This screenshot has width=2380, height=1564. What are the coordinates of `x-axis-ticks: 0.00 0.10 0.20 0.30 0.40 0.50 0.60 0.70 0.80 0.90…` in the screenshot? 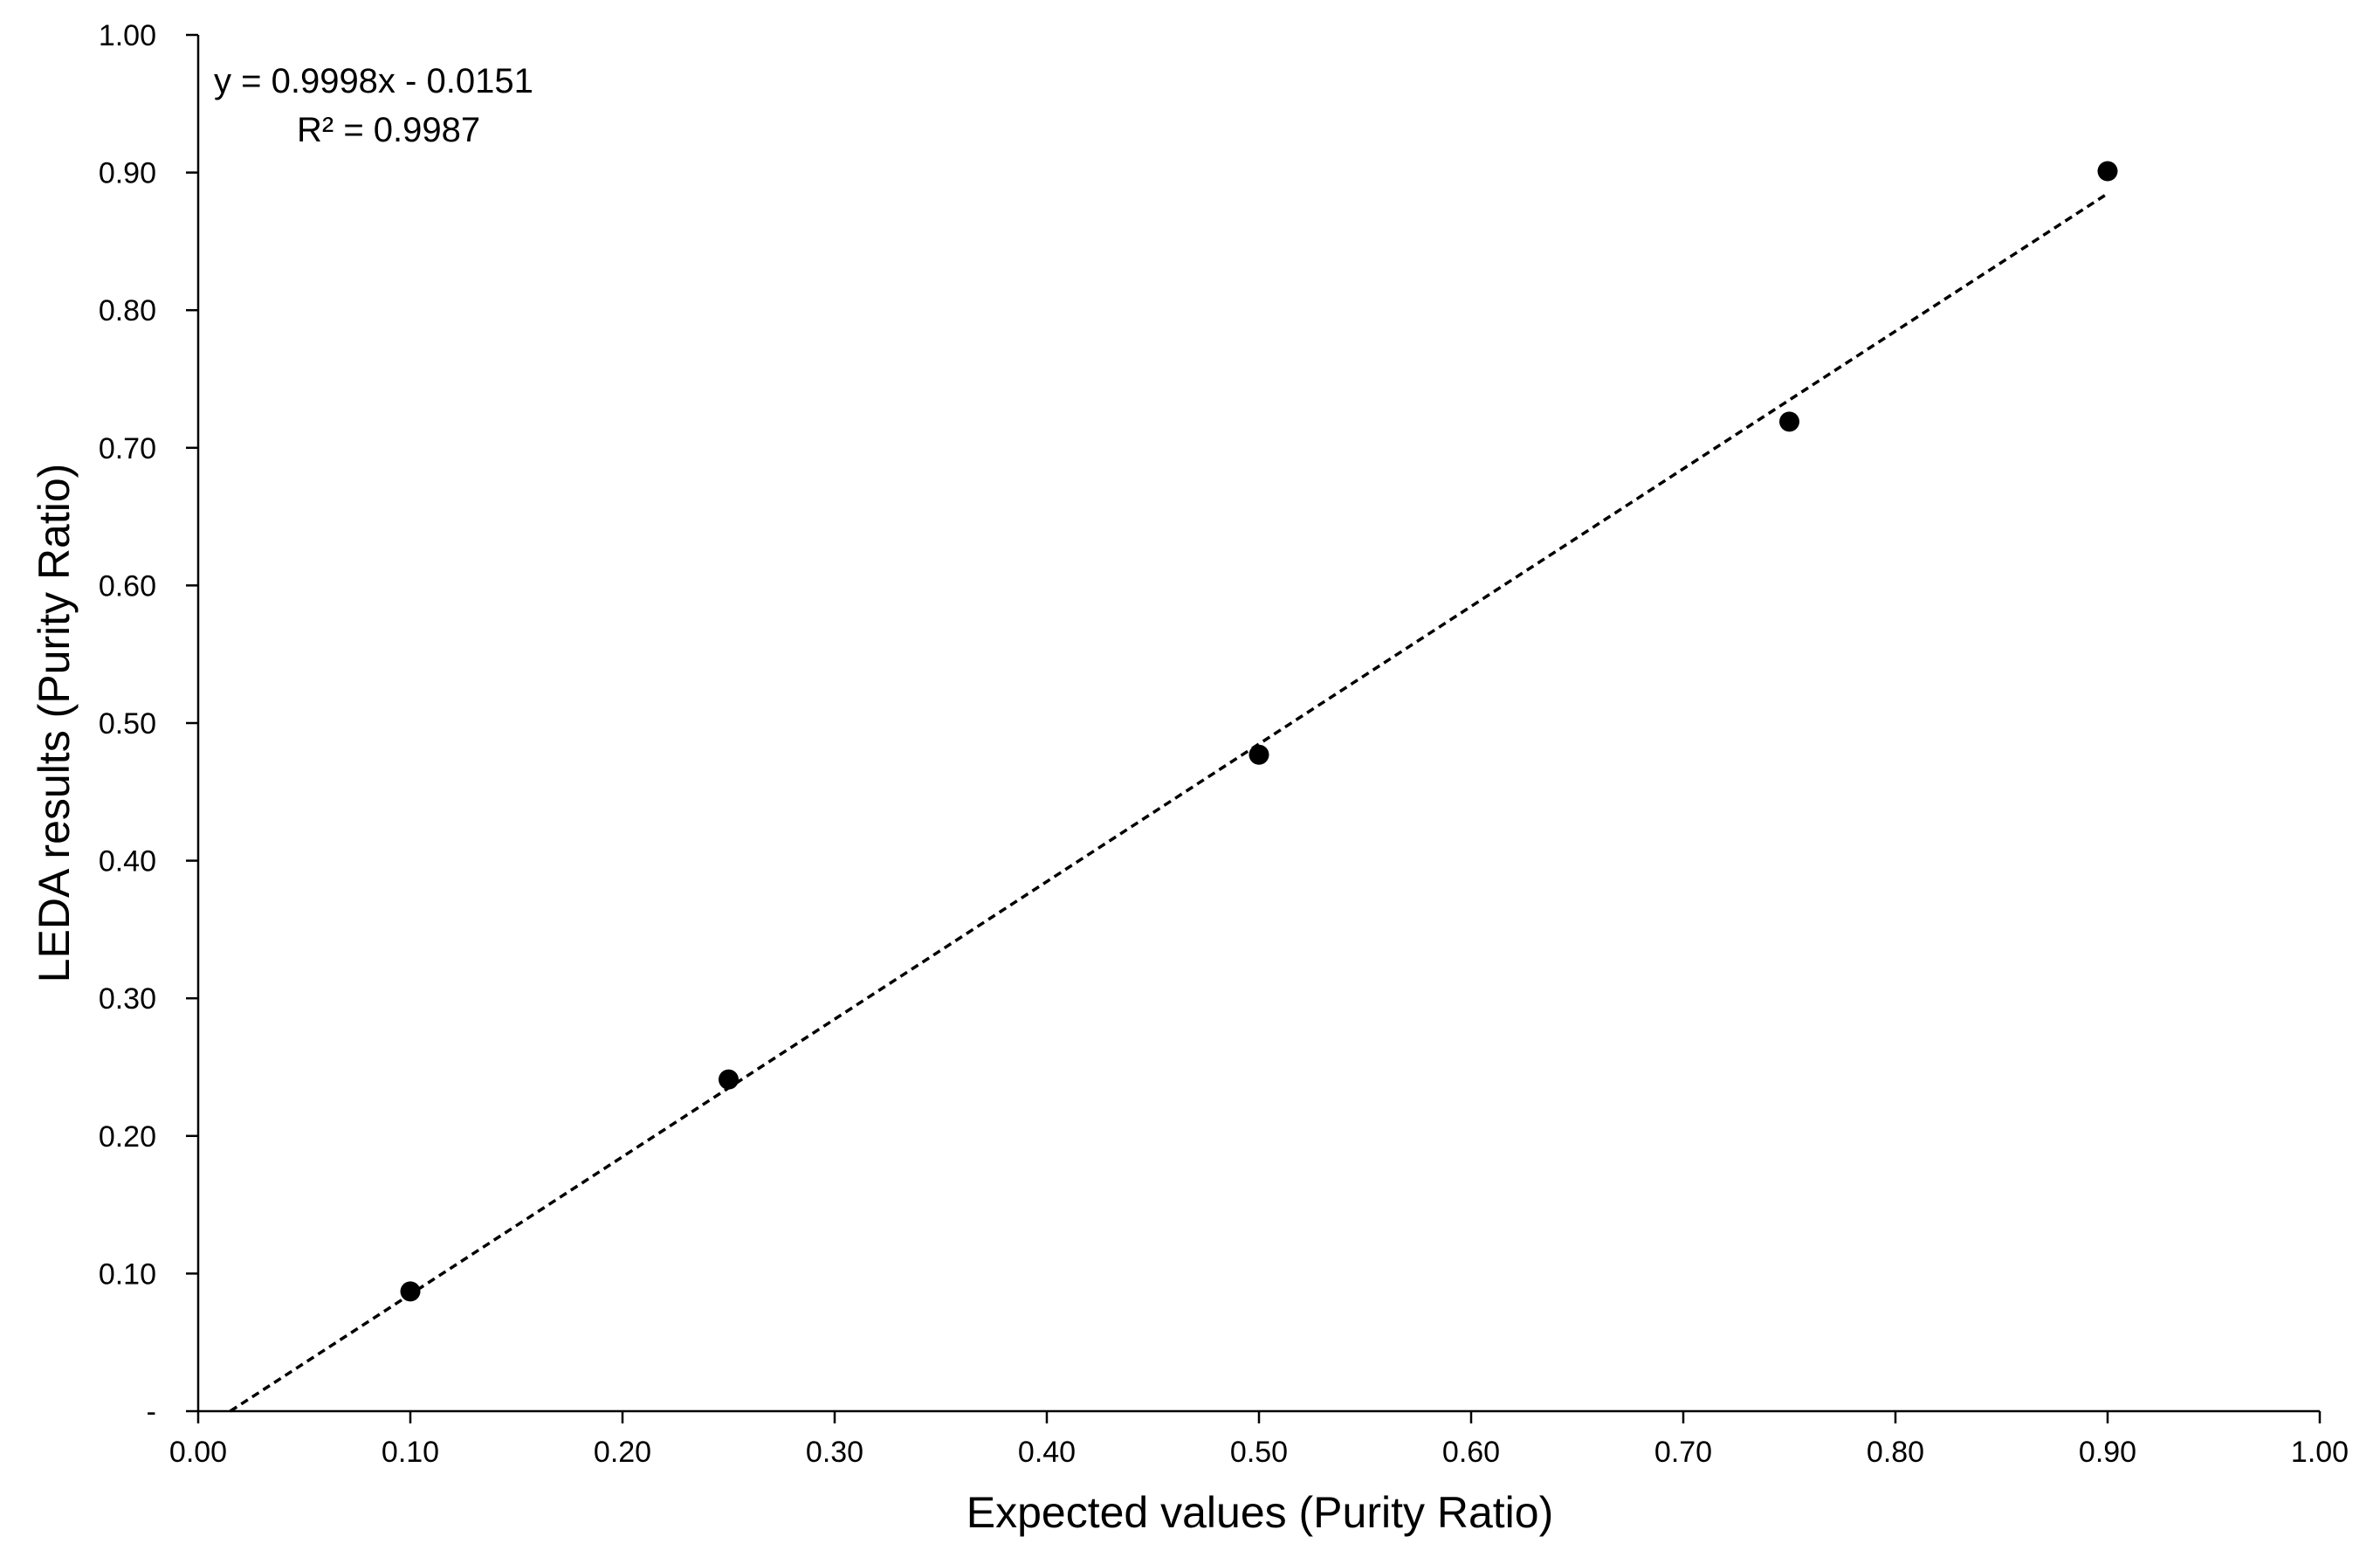 It's located at (1259, 1440).